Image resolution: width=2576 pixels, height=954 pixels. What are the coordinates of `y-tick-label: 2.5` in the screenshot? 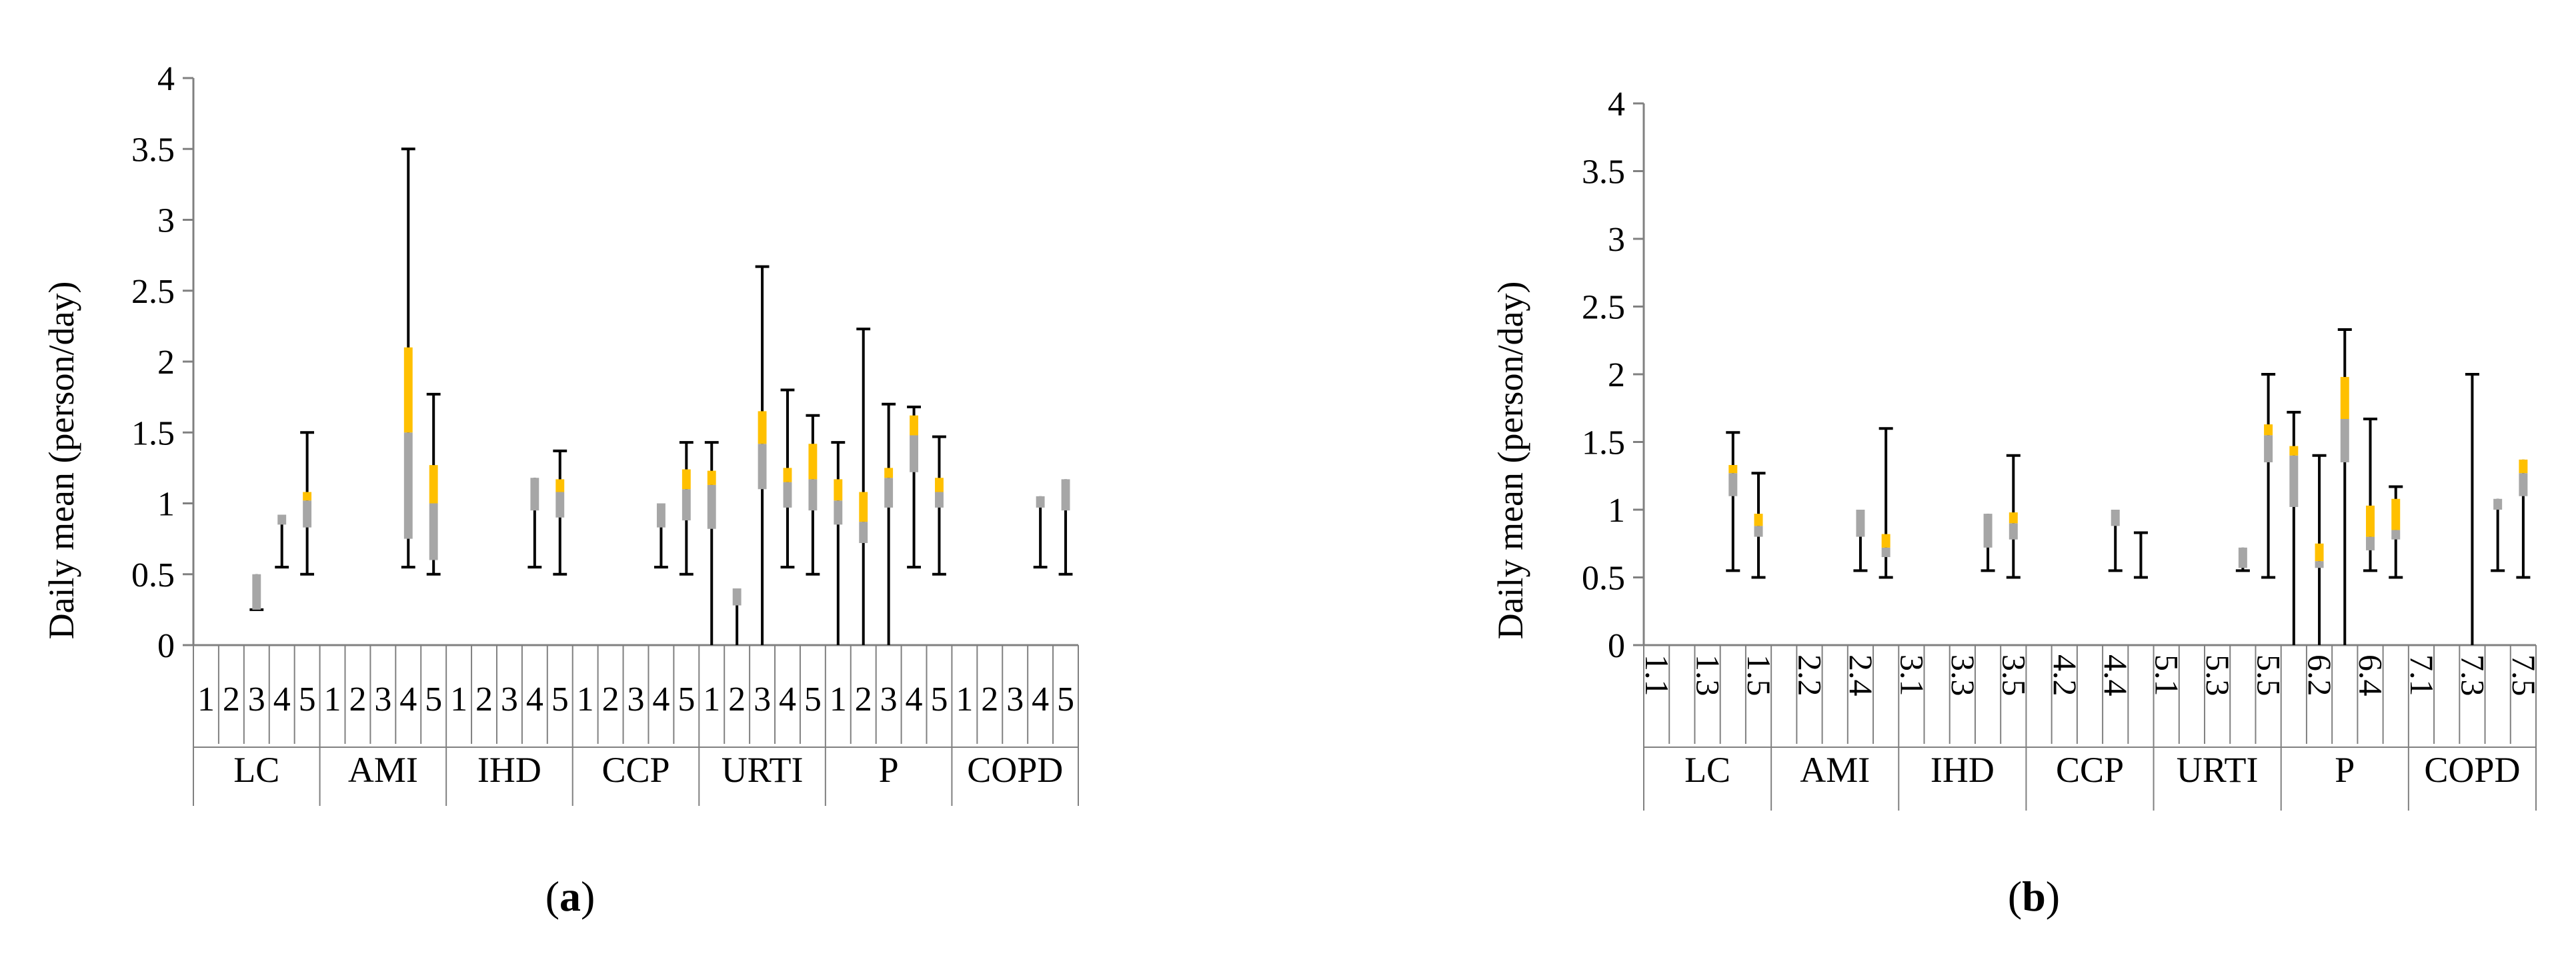 It's located at (1603, 308).